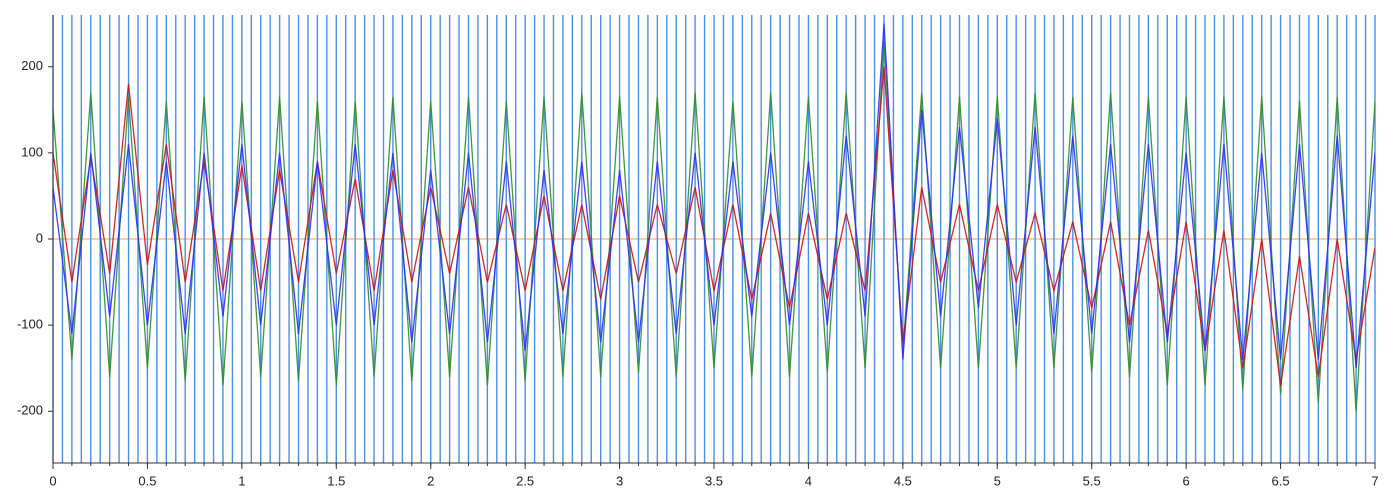 The image size is (1400, 500). I want to click on x-tick-label: 4.5, so click(903, 480).